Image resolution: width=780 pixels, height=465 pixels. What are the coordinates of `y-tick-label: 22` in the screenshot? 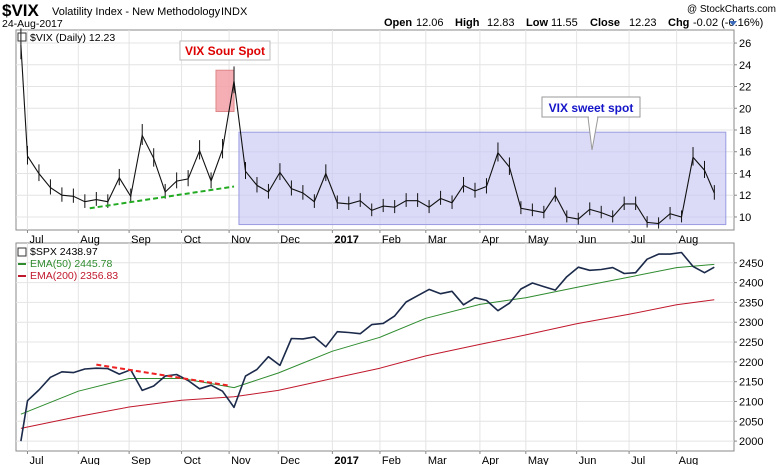 It's located at (745, 88).